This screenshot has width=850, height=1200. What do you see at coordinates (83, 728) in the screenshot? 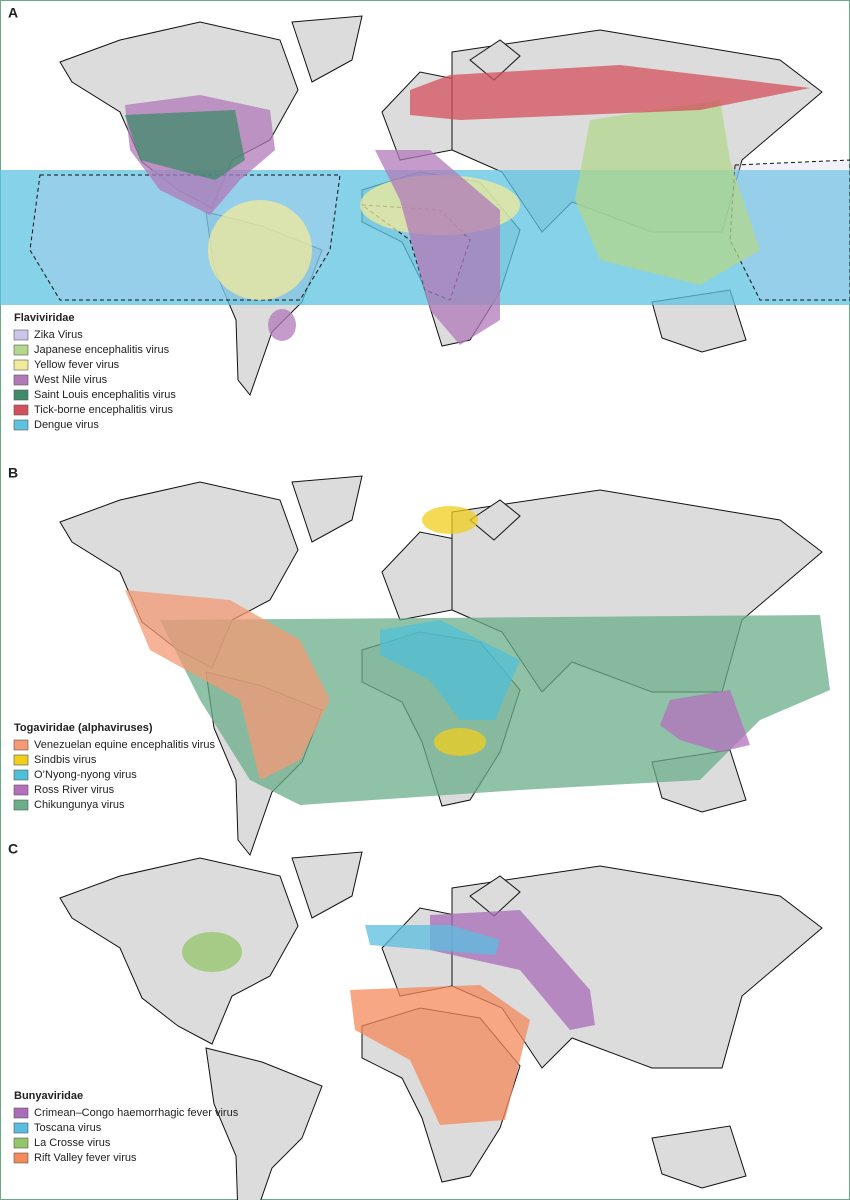
I see `legend-title: Togaviridae (alphaviruses)` at bounding box center [83, 728].